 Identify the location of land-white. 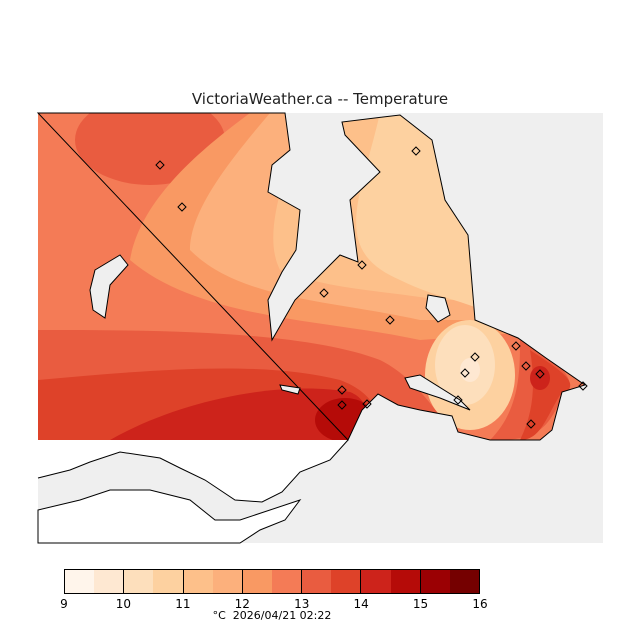
(193, 471).